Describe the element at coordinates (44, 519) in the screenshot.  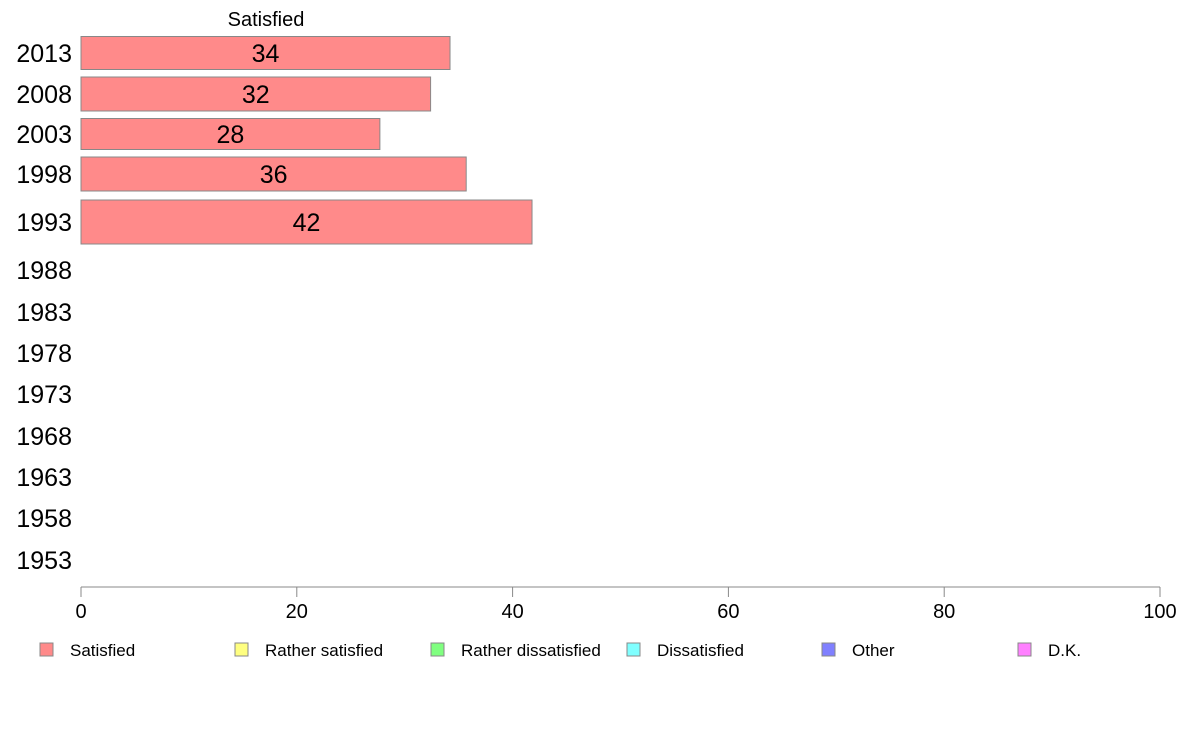
I see `category-label: 1958` at that location.